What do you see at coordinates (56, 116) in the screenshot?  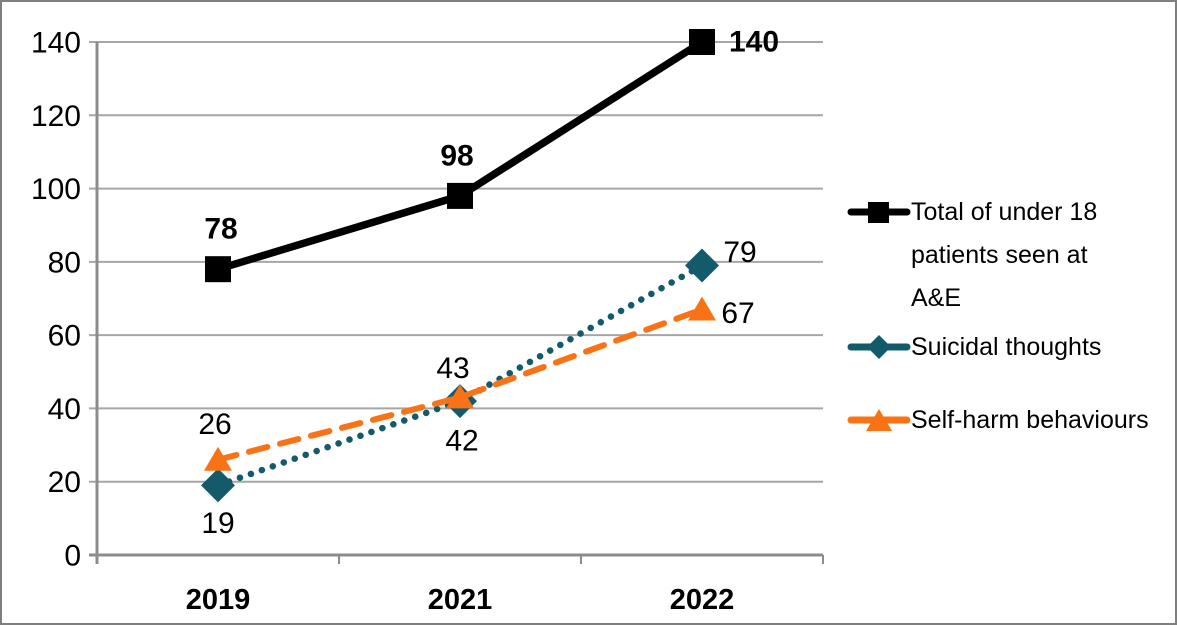 I see `y-tick-label: 120` at bounding box center [56, 116].